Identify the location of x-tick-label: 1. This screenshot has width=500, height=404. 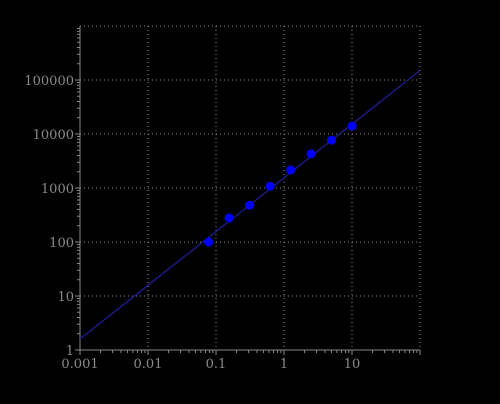
(284, 364).